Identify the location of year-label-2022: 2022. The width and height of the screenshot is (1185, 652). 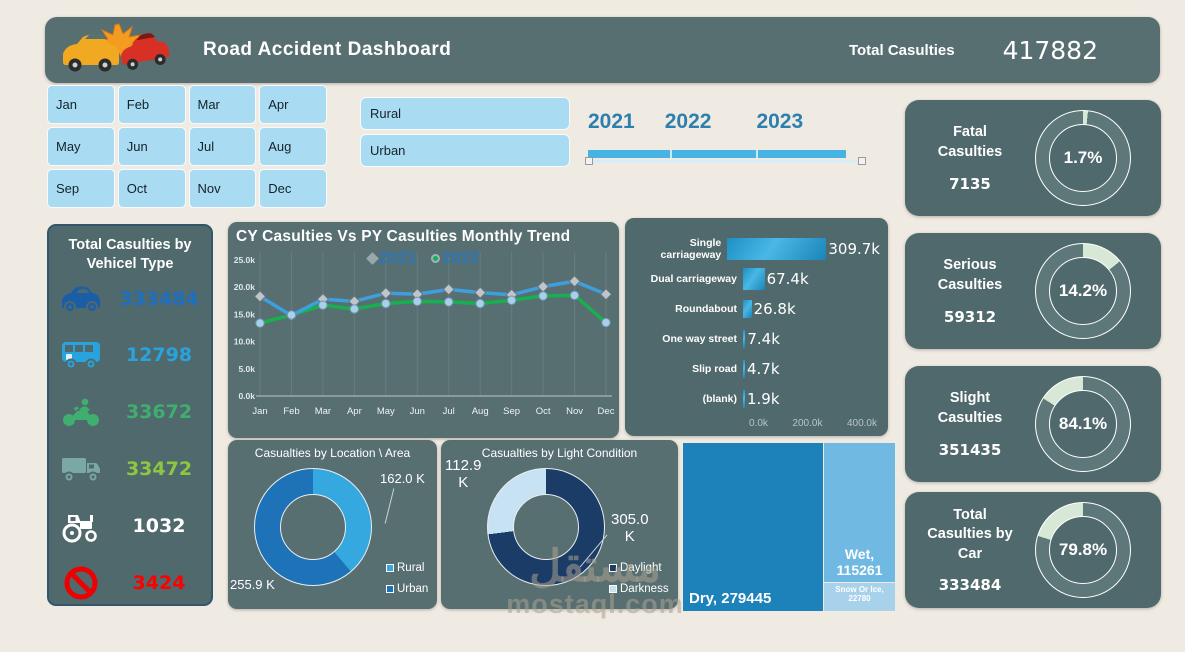
(688, 121).